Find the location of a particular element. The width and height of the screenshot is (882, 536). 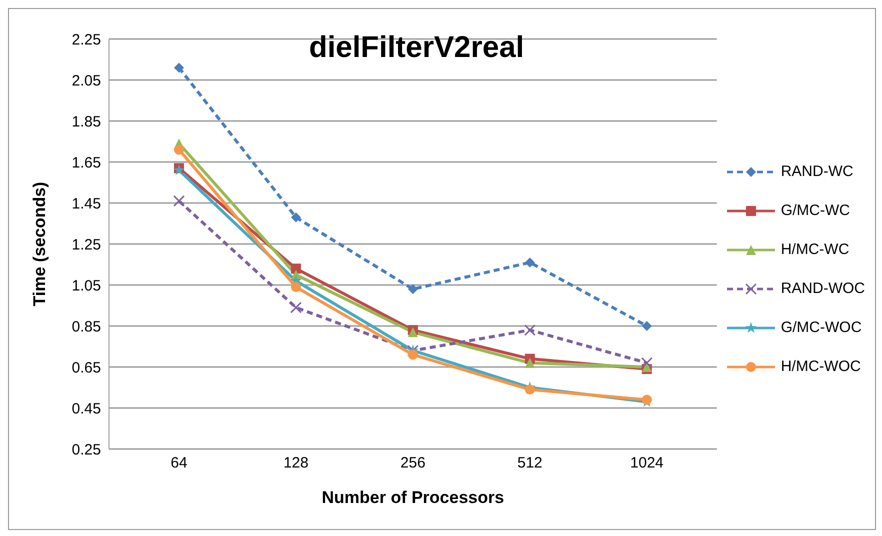

x-tick-label: 256 is located at coordinates (413, 463).